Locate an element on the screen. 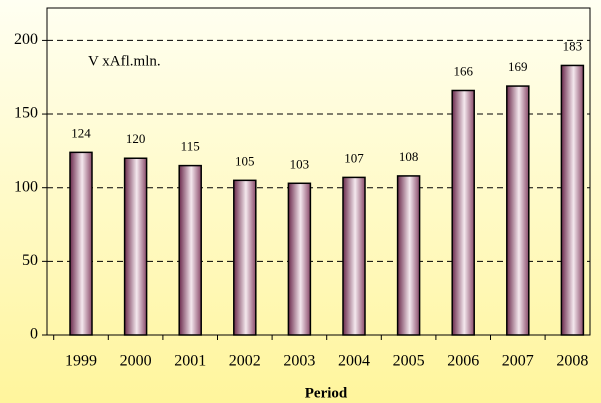  data-label: 107 is located at coordinates (354, 157).